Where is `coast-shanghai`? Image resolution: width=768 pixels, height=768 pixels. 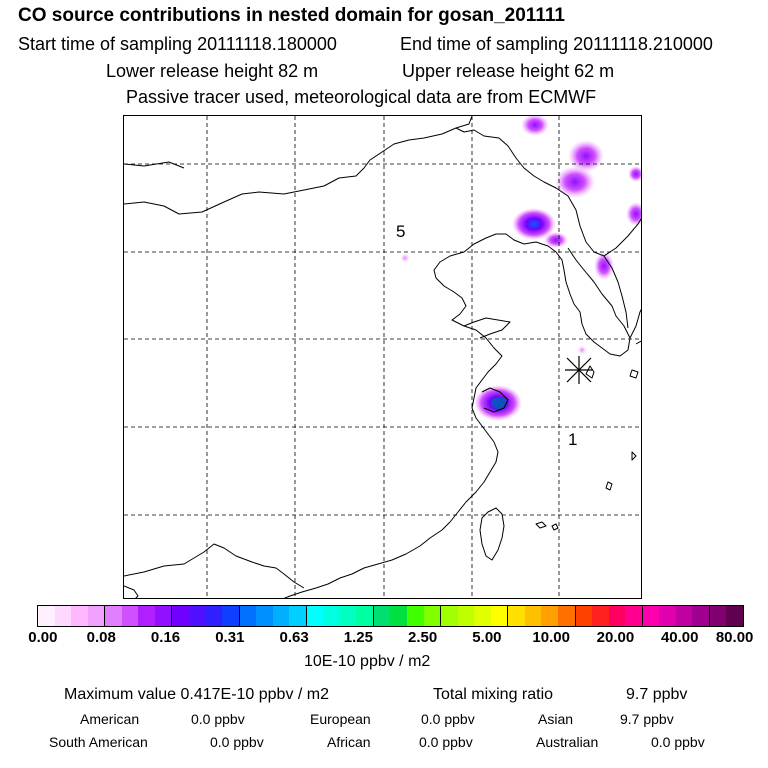
coast-shanghai is located at coordinates (495, 400).